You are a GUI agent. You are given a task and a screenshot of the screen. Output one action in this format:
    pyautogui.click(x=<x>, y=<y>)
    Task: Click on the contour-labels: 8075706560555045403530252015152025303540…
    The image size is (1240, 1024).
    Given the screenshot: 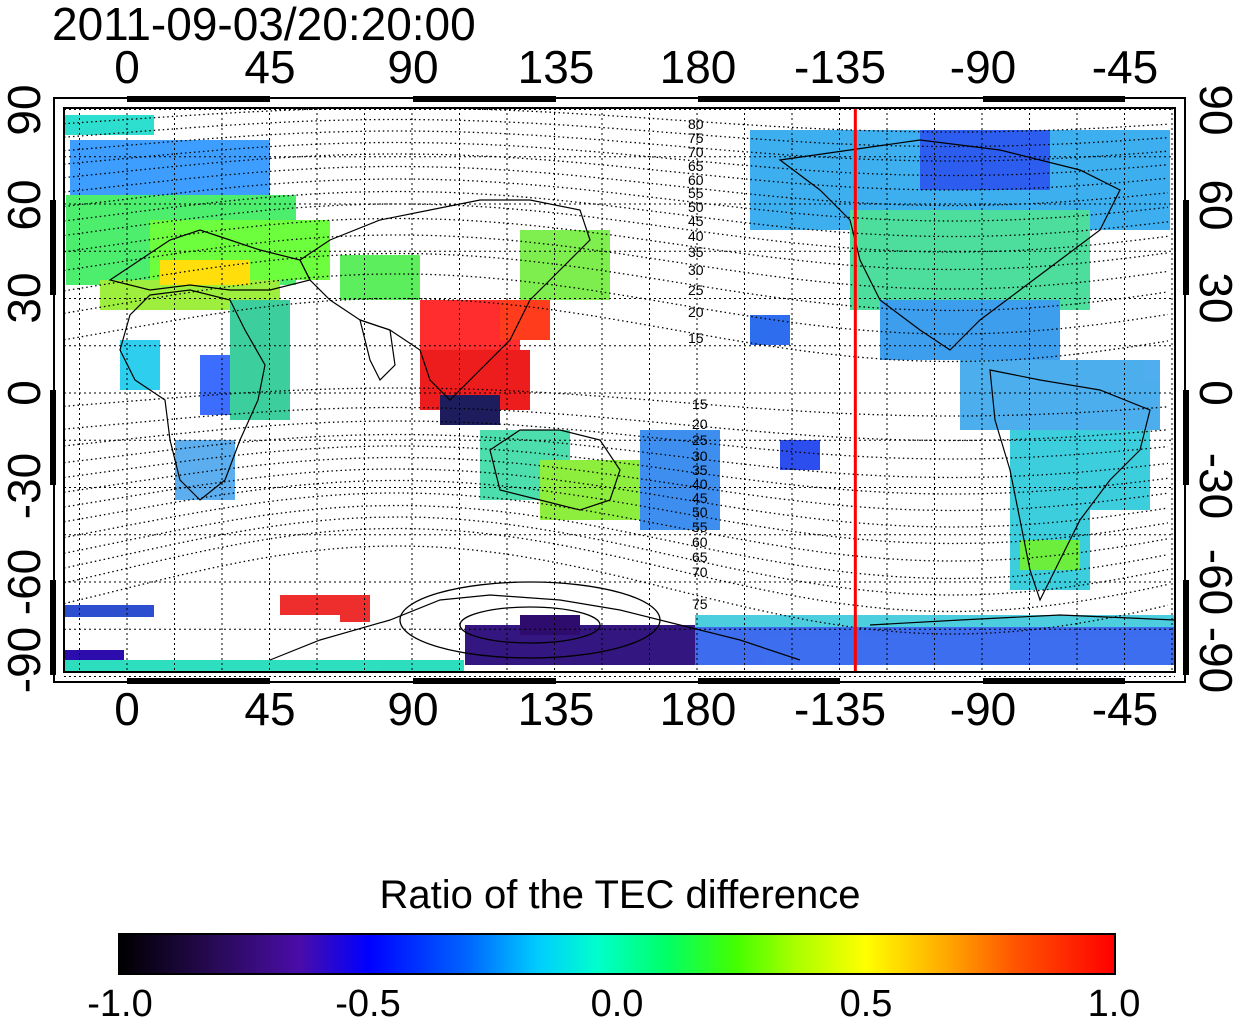 What is the action you would take?
    pyautogui.click(x=698, y=364)
    